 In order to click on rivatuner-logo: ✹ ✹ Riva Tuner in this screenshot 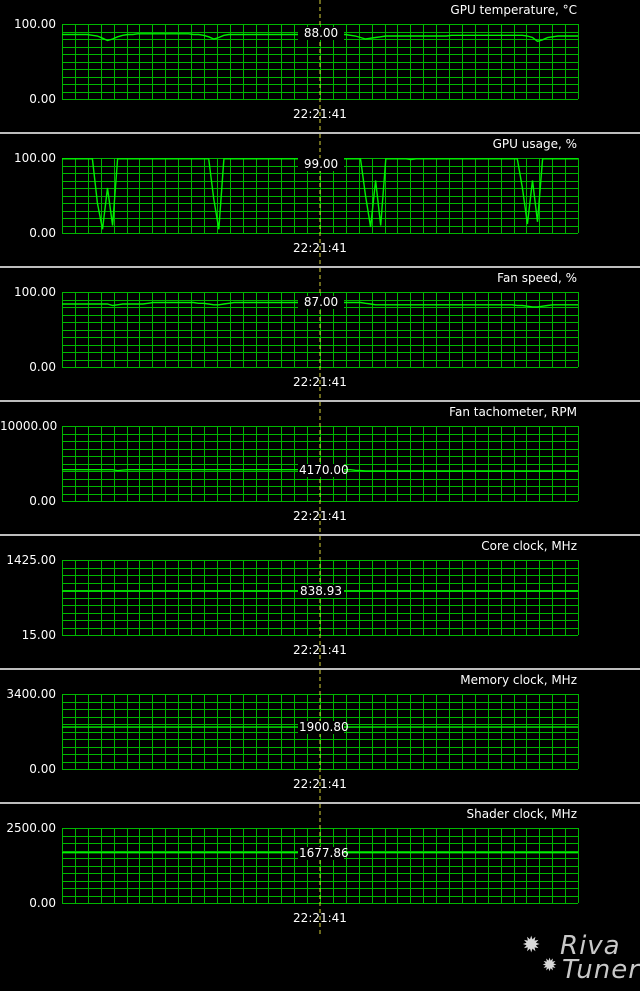, I will do `click(580, 957)`.